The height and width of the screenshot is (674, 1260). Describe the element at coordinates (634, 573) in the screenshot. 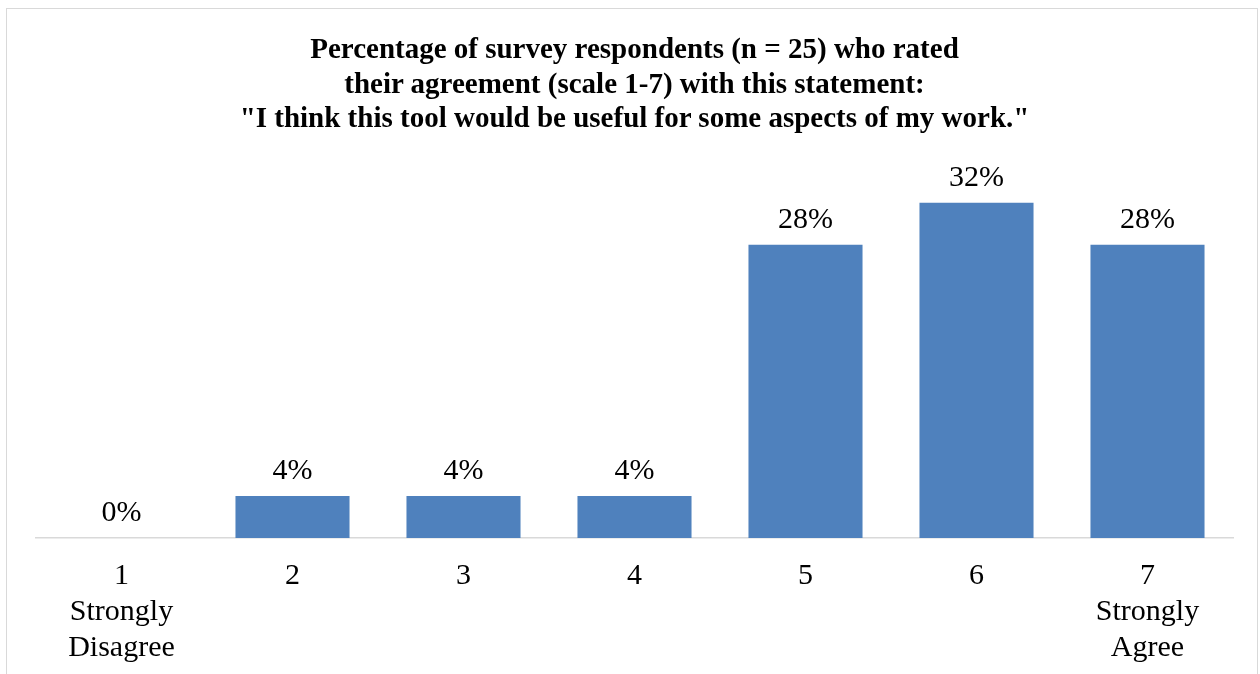

I see `x-tick-label: 4` at that location.